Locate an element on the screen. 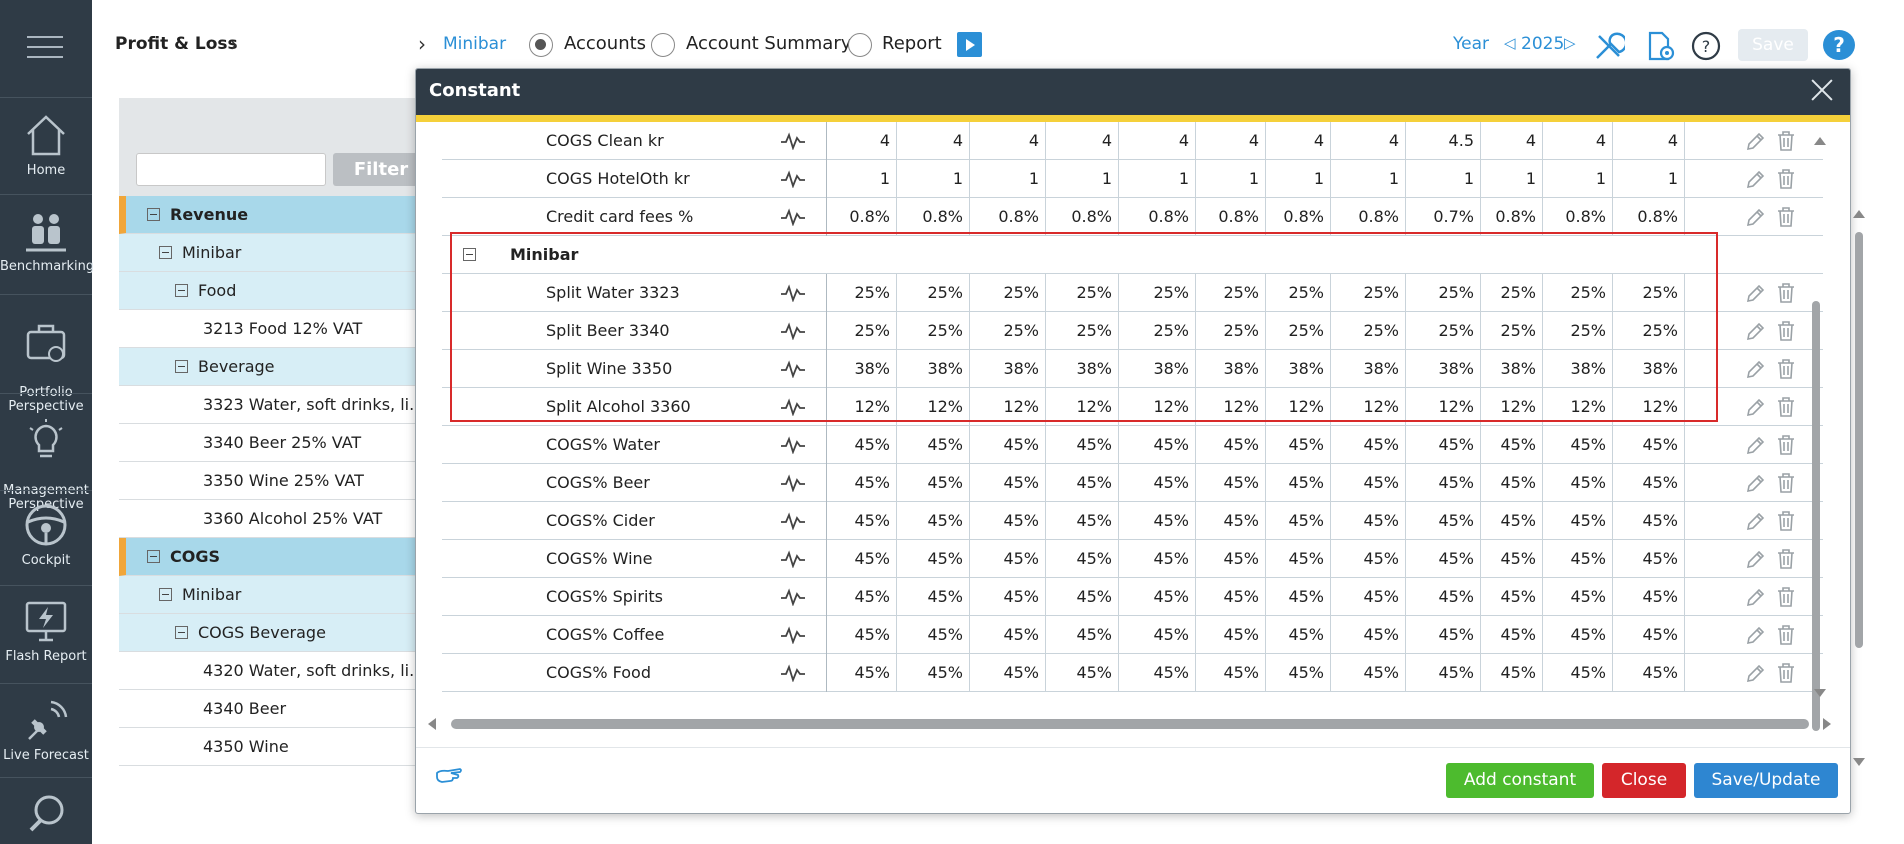  value-cell: 0.7% is located at coordinates (1443, 217).